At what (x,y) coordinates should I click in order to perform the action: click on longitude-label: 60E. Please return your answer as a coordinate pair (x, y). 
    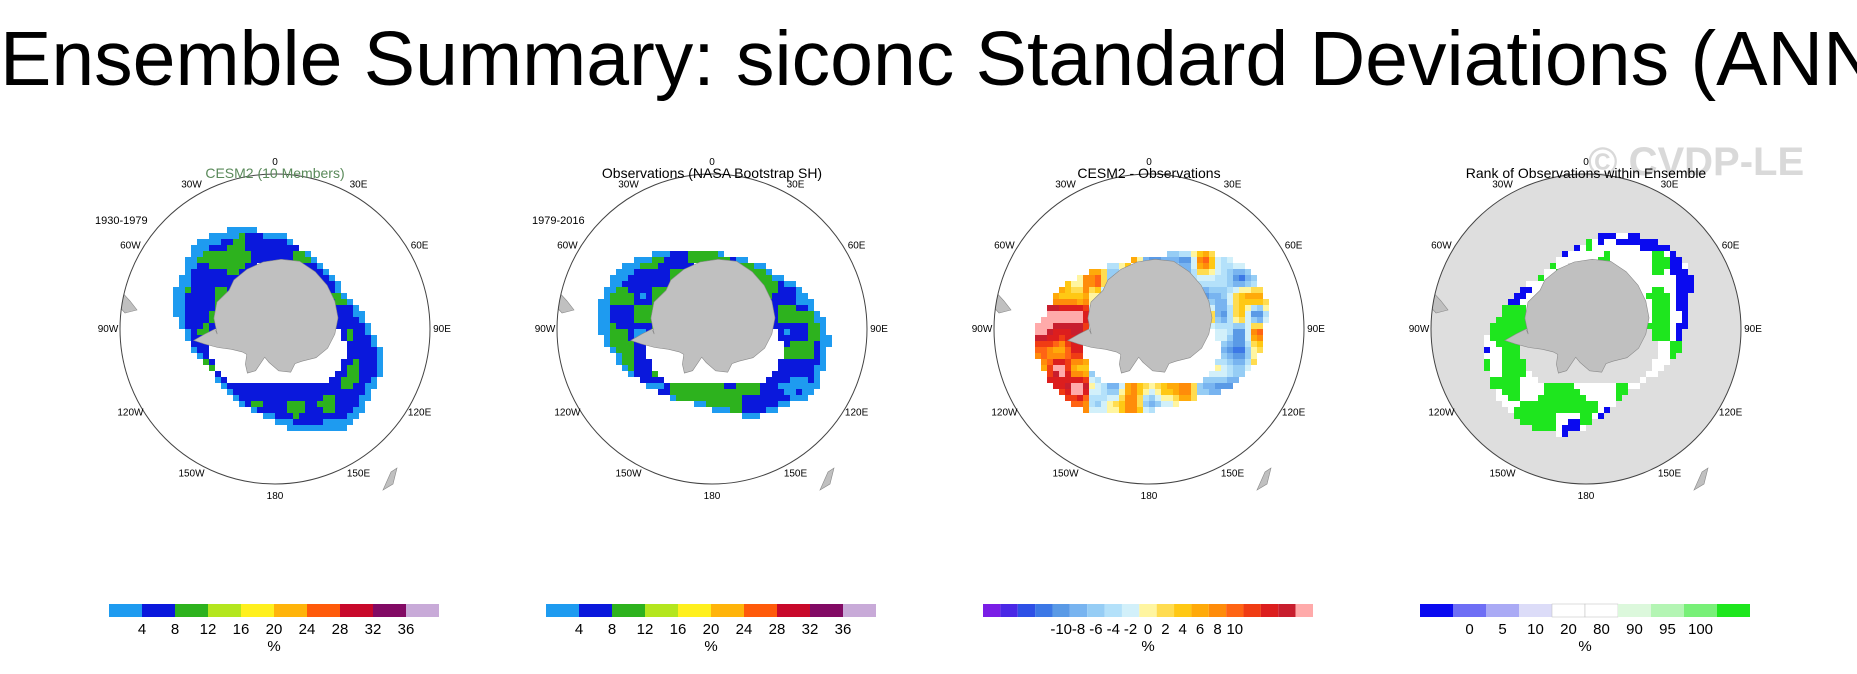
    Looking at the image, I should click on (1294, 246).